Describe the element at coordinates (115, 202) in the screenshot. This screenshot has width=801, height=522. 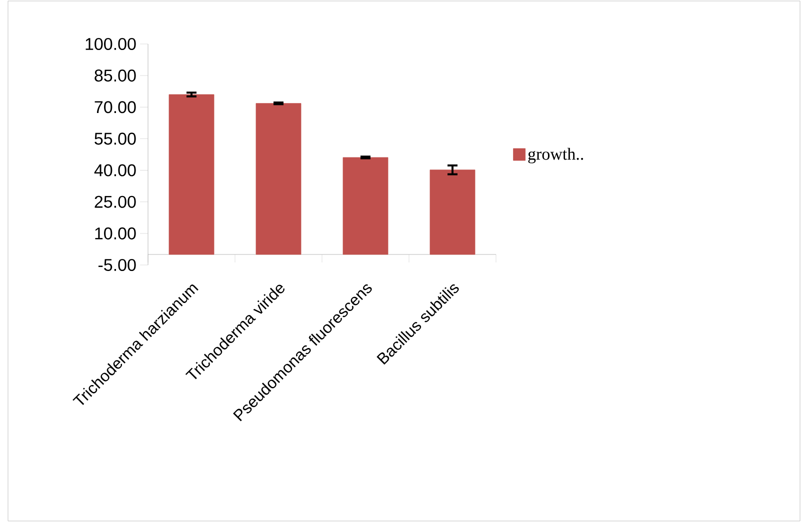
I see `y-tick-label: 25.00` at that location.